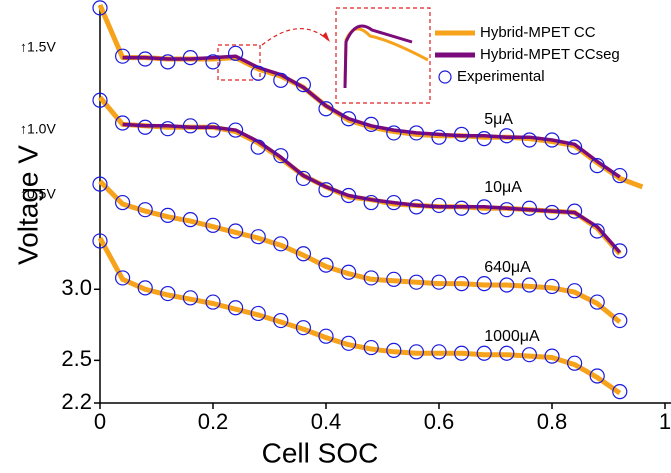 The image size is (671, 473). What do you see at coordinates (38, 47) in the screenshot?
I see `offset-label: ↑1.5V` at bounding box center [38, 47].